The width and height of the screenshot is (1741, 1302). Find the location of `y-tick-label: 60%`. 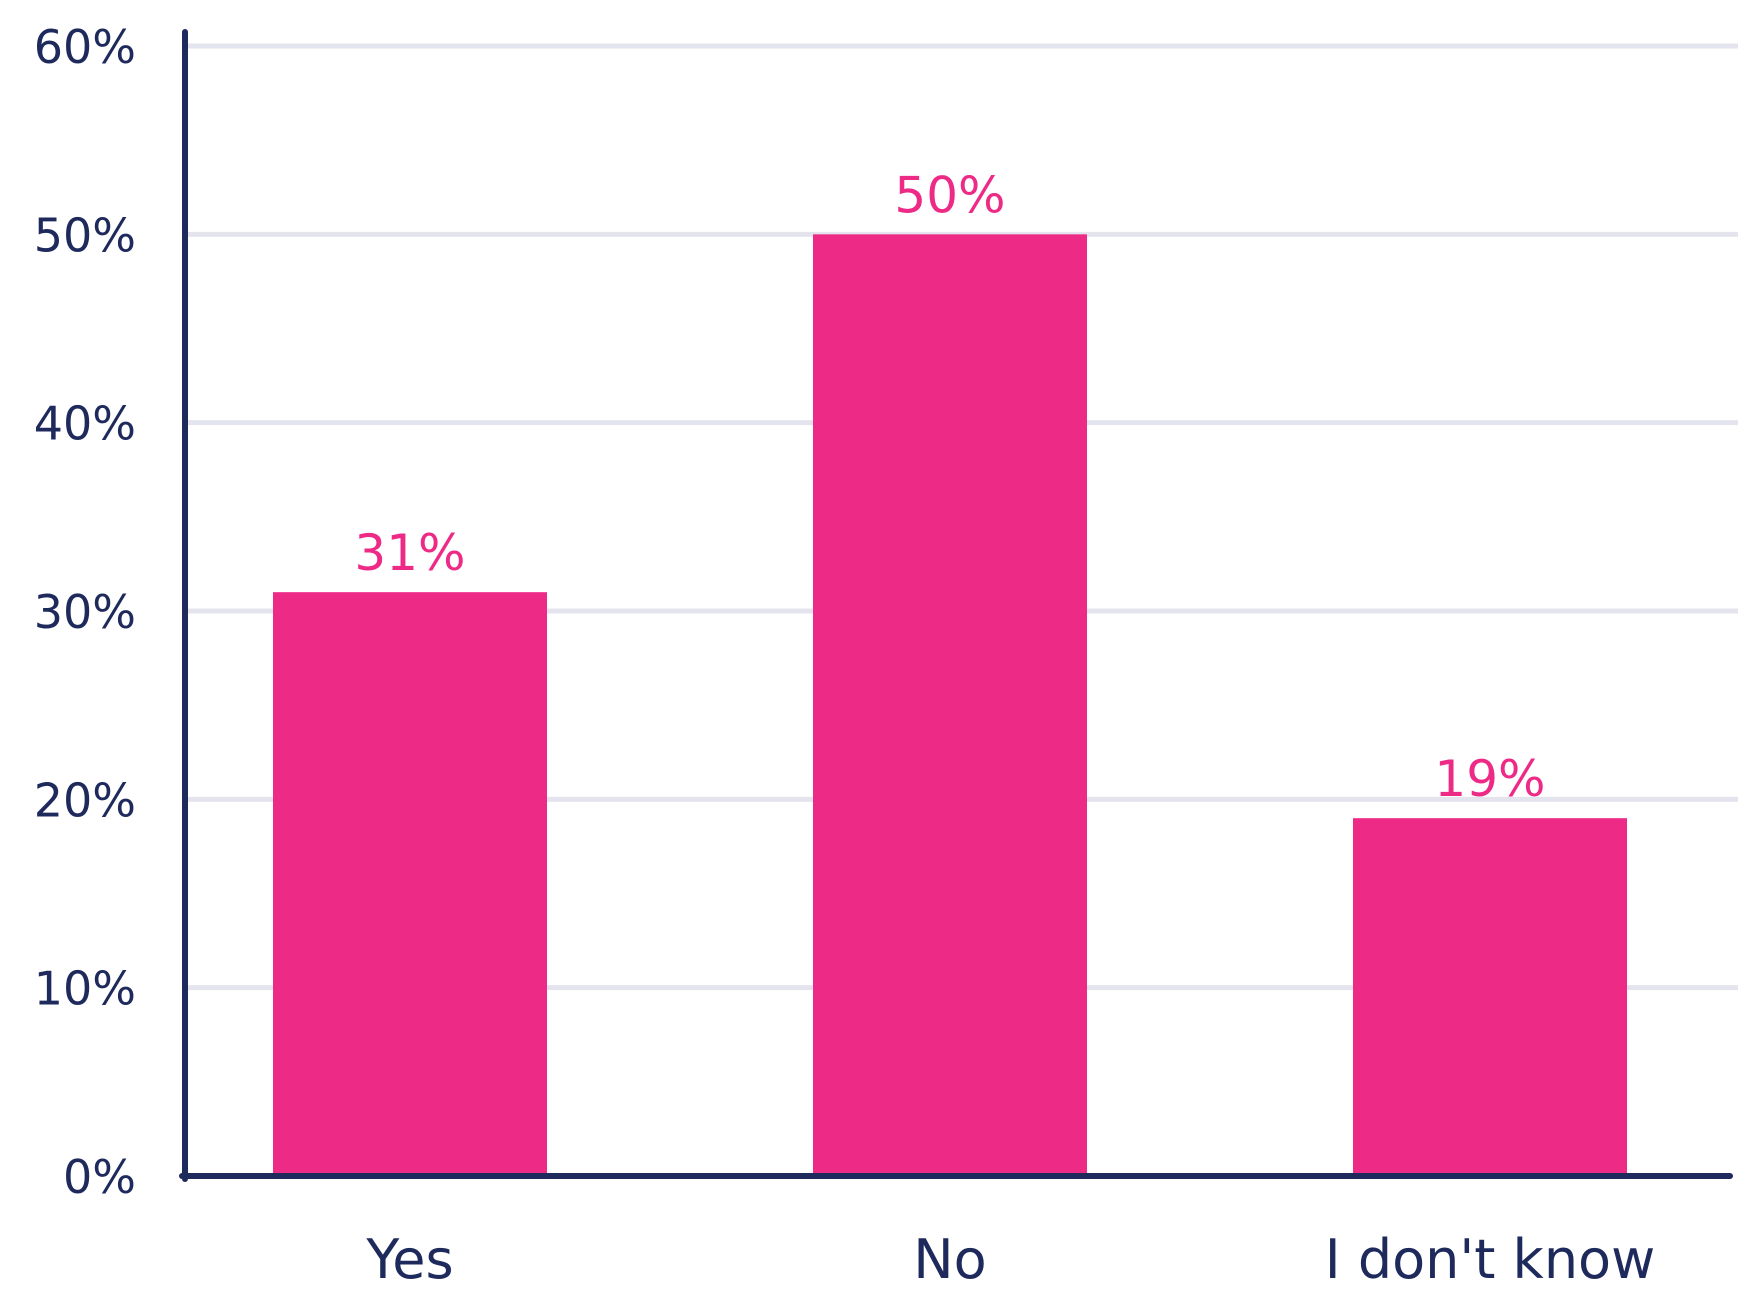

y-tick-label: 60% is located at coordinates (85, 47).